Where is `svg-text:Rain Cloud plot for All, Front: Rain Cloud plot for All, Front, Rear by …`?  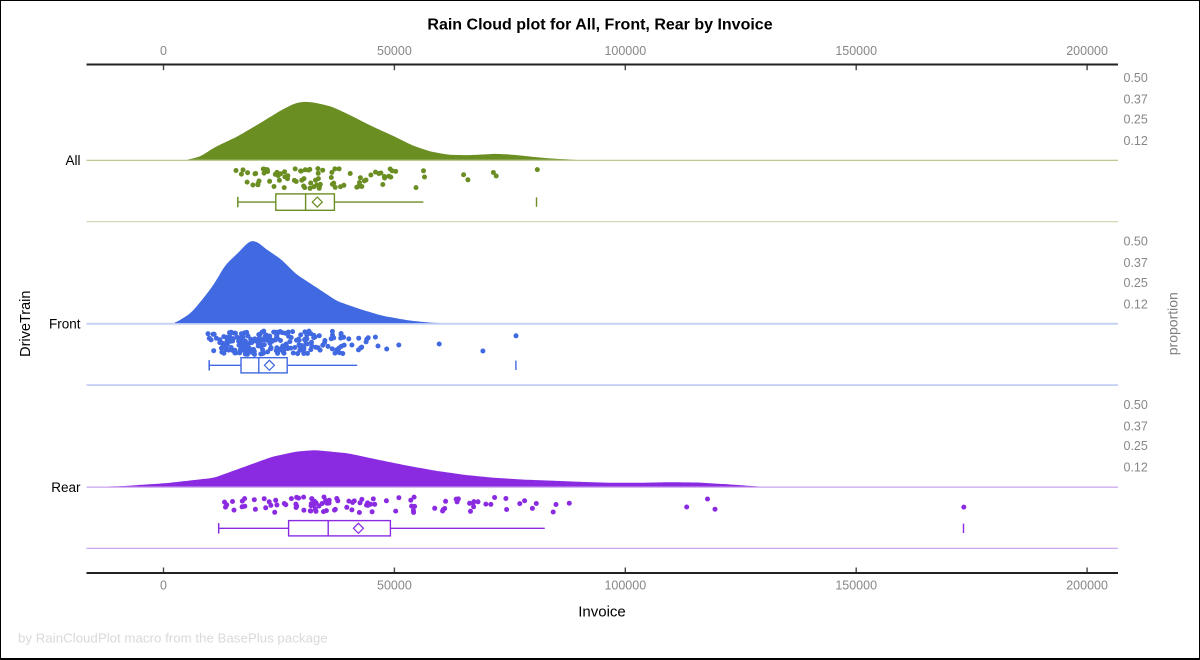 svg-text:Rain Cloud plot for All, Front: Rain Cloud plot for All, Front, Rear by … is located at coordinates (599, 25).